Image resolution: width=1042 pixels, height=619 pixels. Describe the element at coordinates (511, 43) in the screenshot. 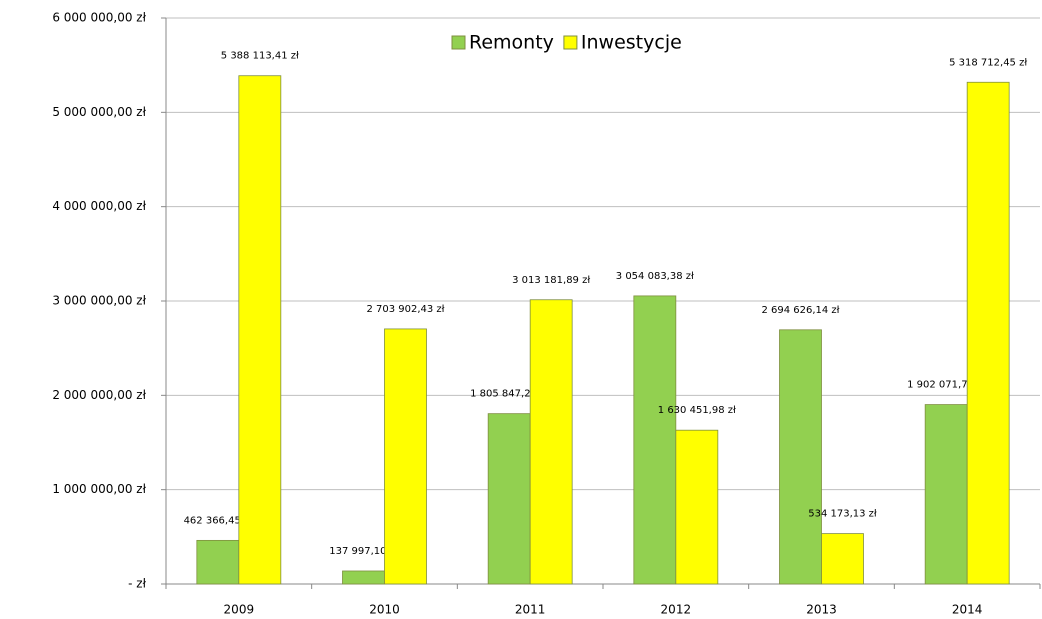

I see `legend-label: Remonty` at that location.